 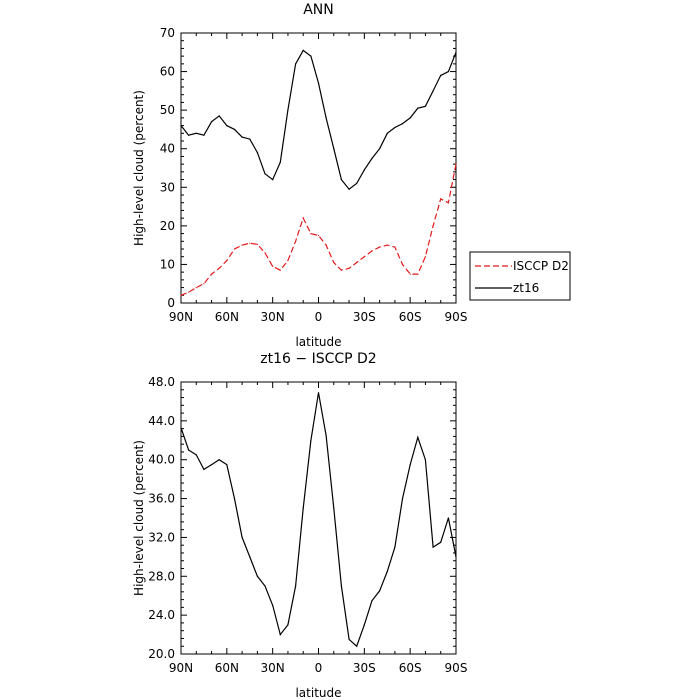 I want to click on x-tick-label: 0, so click(x=319, y=668).